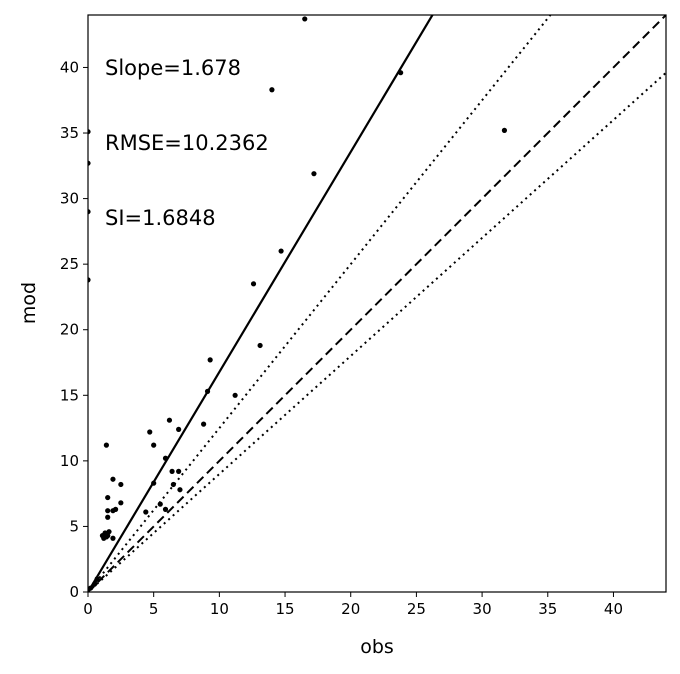 The width and height of the screenshot is (680, 674). I want to click on x-tick-label-5: 5, so click(154, 609).